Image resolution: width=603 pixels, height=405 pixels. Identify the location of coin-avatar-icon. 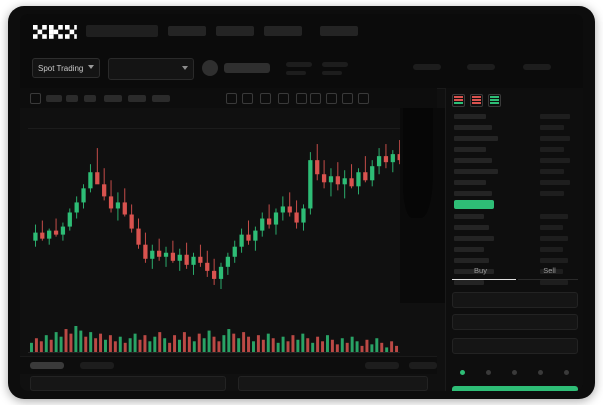
(210, 68).